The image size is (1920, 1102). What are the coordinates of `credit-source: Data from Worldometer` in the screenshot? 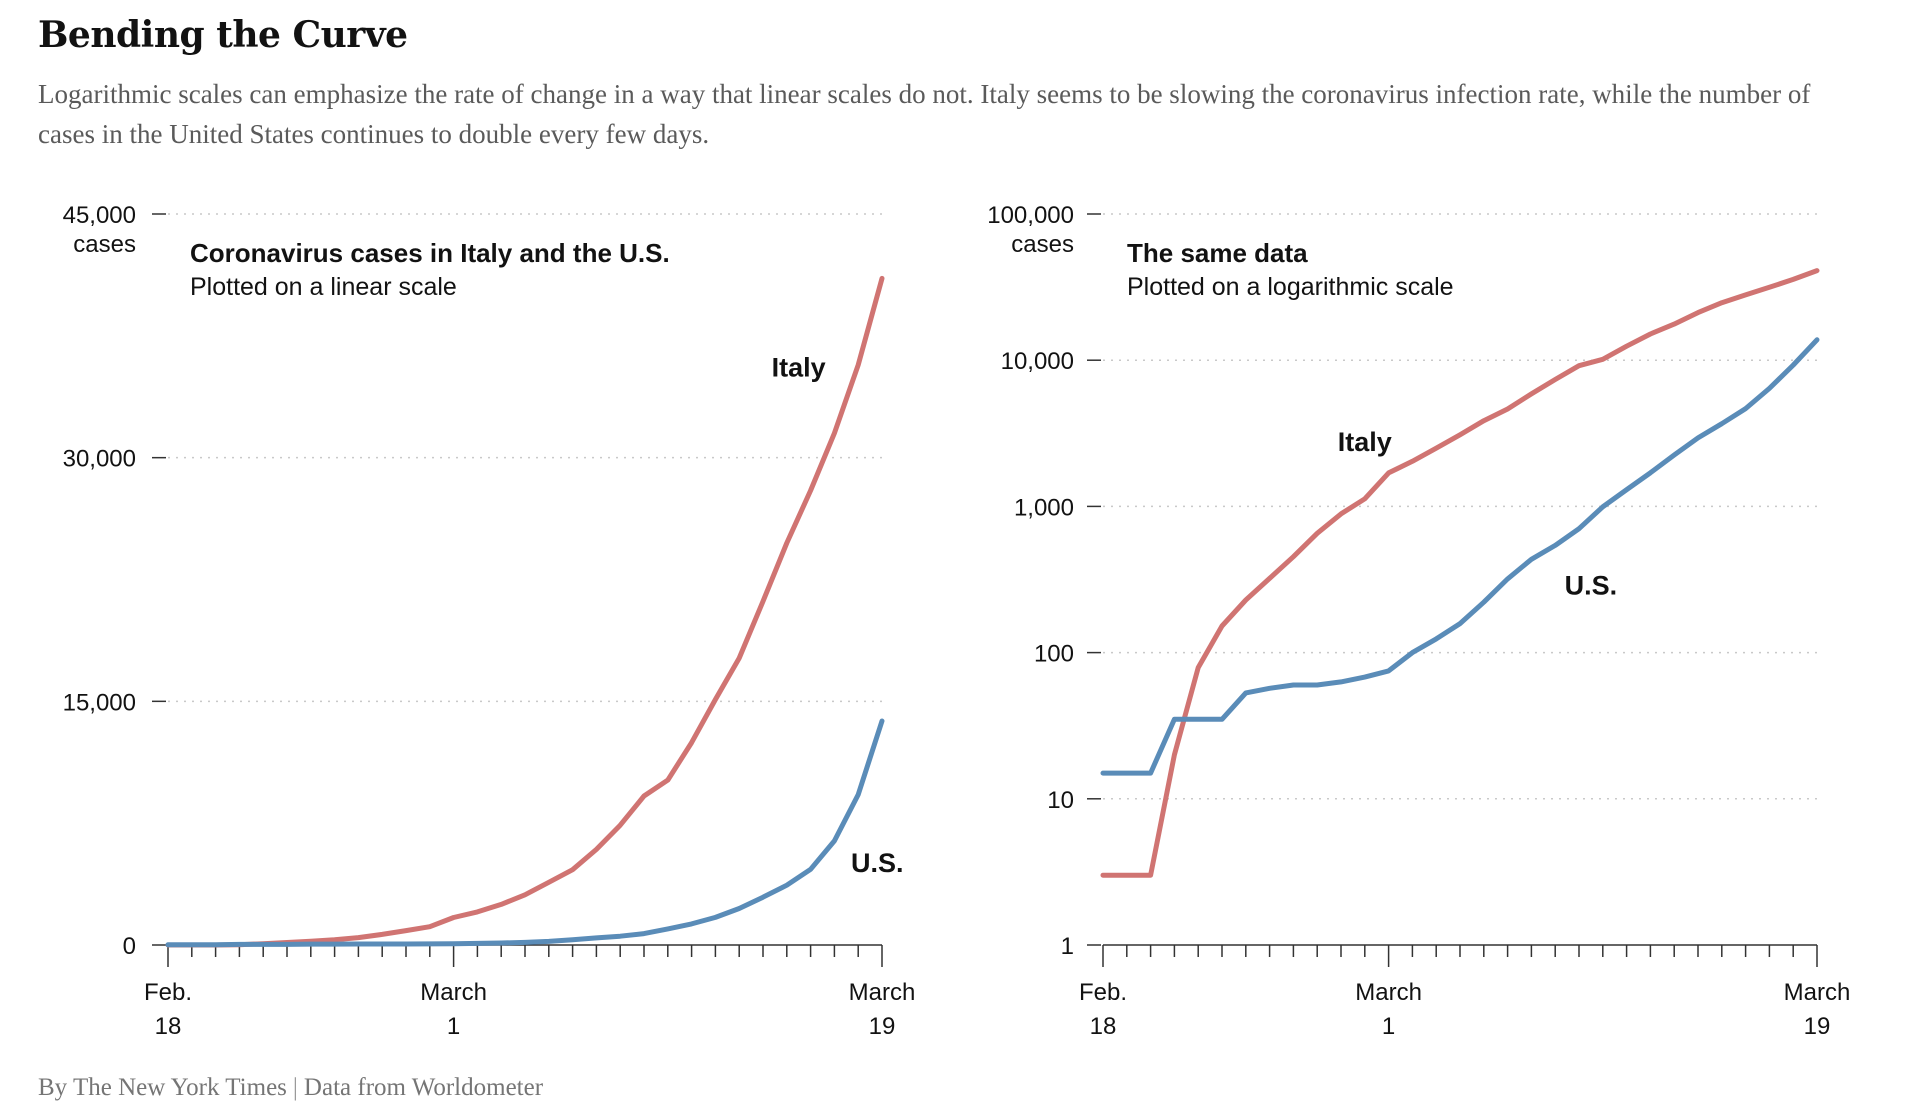 It's located at (423, 1087).